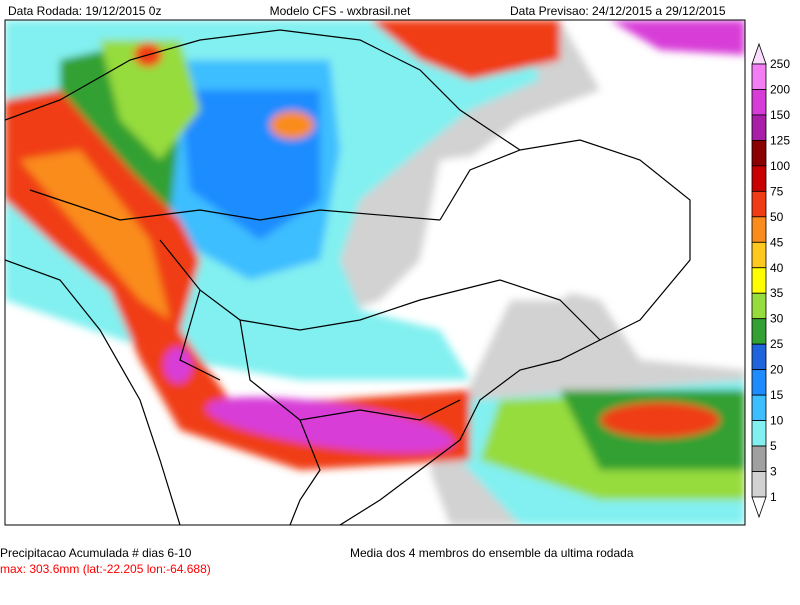 The image size is (800, 605). I want to click on colorbar: 250 200 150 125 100 75 50 45 40 35 30 25 20 15 10 5 3 1, so click(770, 280).